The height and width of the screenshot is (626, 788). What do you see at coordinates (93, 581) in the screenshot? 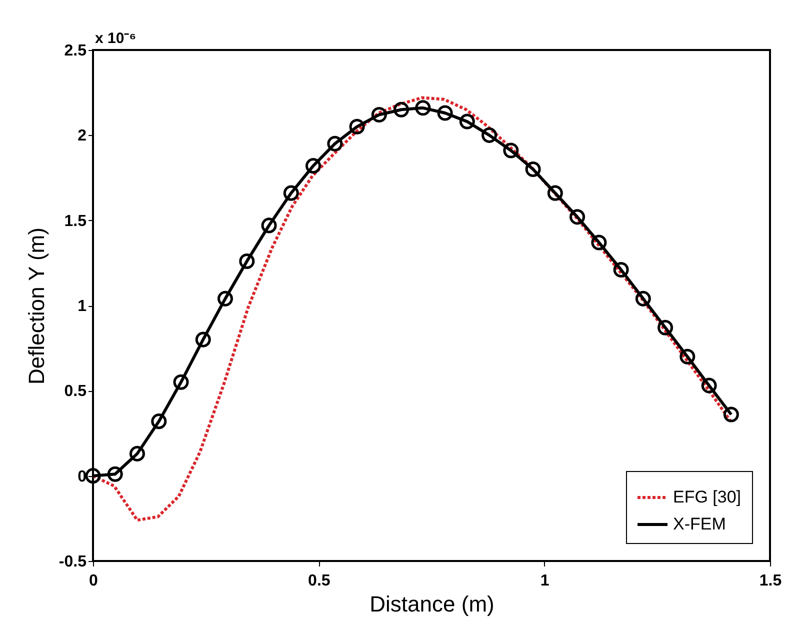
I see `x-tick-label: 0` at bounding box center [93, 581].